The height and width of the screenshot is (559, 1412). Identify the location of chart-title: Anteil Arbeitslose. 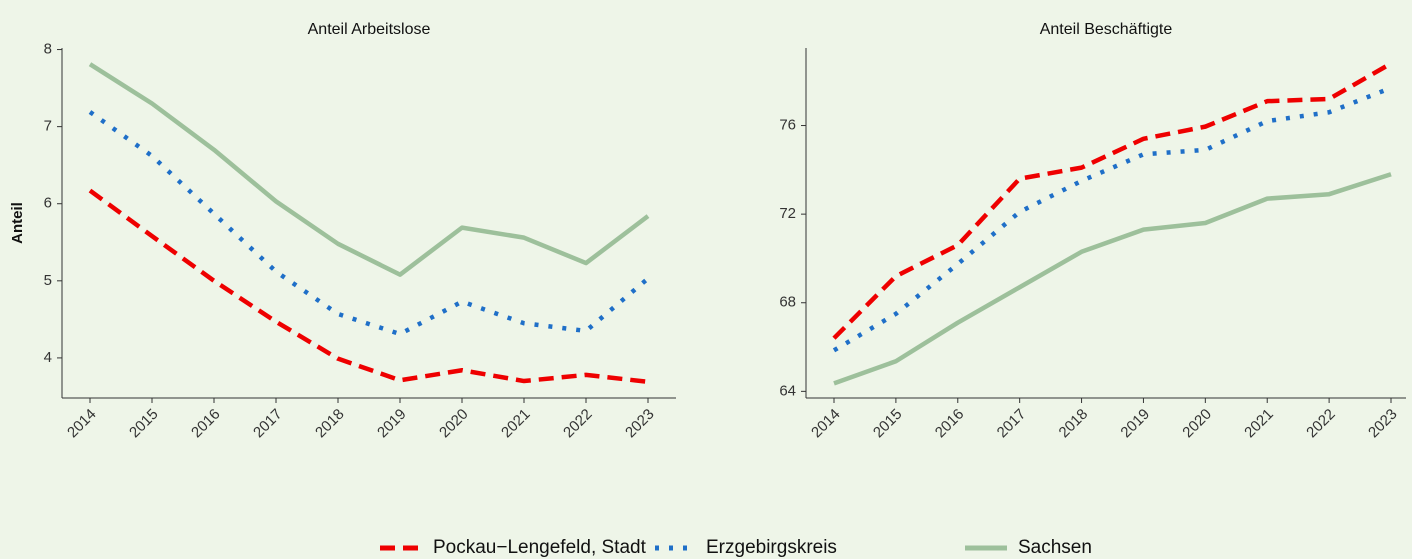
(369, 29).